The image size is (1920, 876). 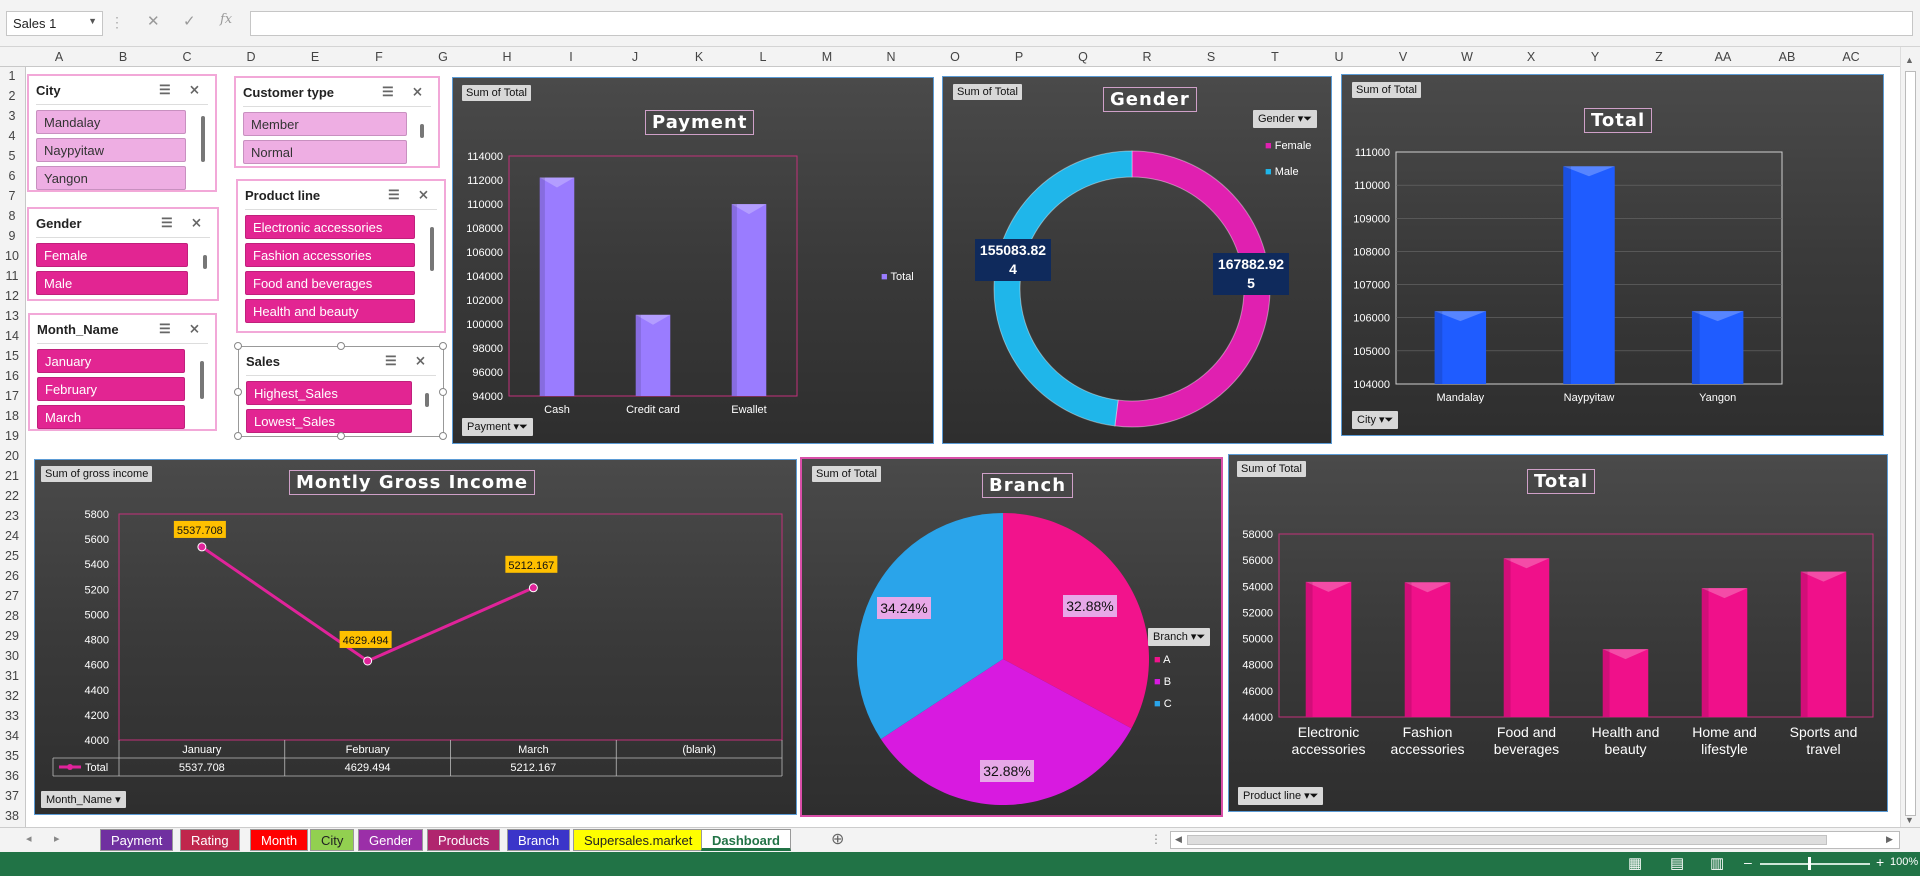 What do you see at coordinates (111, 417) in the screenshot?
I see `slicer-item-march: March` at bounding box center [111, 417].